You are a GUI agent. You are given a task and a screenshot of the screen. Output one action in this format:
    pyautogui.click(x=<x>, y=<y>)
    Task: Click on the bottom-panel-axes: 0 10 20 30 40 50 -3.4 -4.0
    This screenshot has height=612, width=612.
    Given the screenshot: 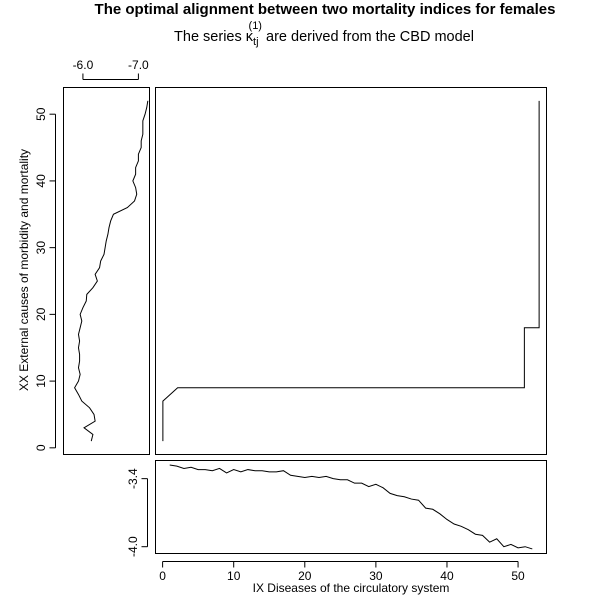 What is the action you would take?
    pyautogui.click(x=325, y=525)
    